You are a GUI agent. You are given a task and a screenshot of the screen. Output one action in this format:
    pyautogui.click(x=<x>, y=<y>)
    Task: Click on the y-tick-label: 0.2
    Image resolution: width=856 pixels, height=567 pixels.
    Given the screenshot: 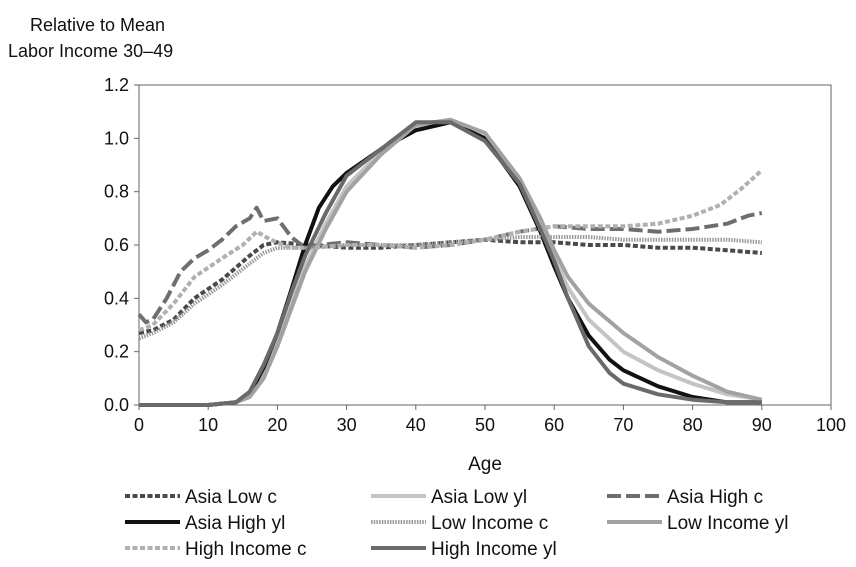 What is the action you would take?
    pyautogui.click(x=116, y=352)
    